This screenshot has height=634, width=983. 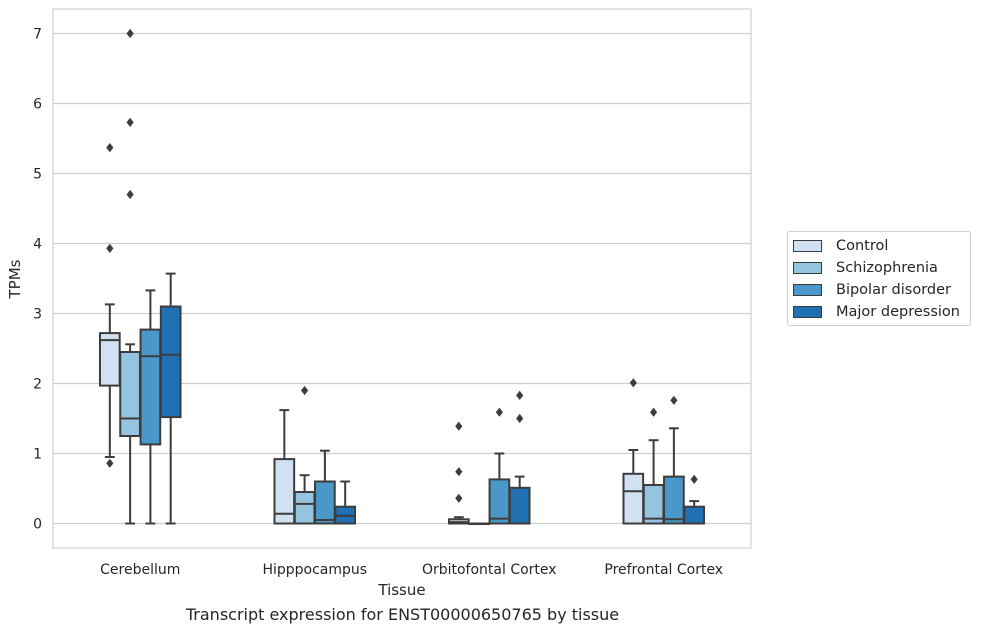 I want to click on box-prefrontal-cortex-control, so click(x=633, y=451).